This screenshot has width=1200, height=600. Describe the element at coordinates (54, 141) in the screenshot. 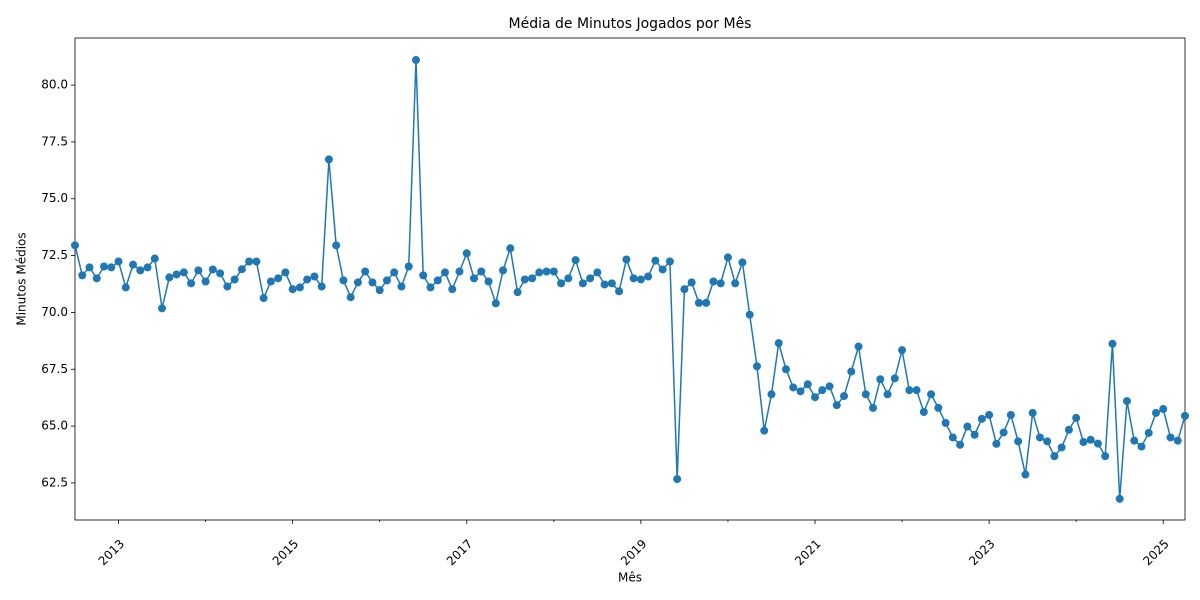

I see `y-tick-label: 77.5` at that location.